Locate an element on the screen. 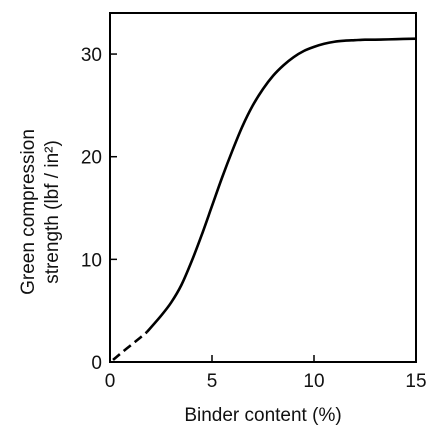 This screenshot has height=430, width=430. curve-dashed-segment is located at coordinates (130, 346).